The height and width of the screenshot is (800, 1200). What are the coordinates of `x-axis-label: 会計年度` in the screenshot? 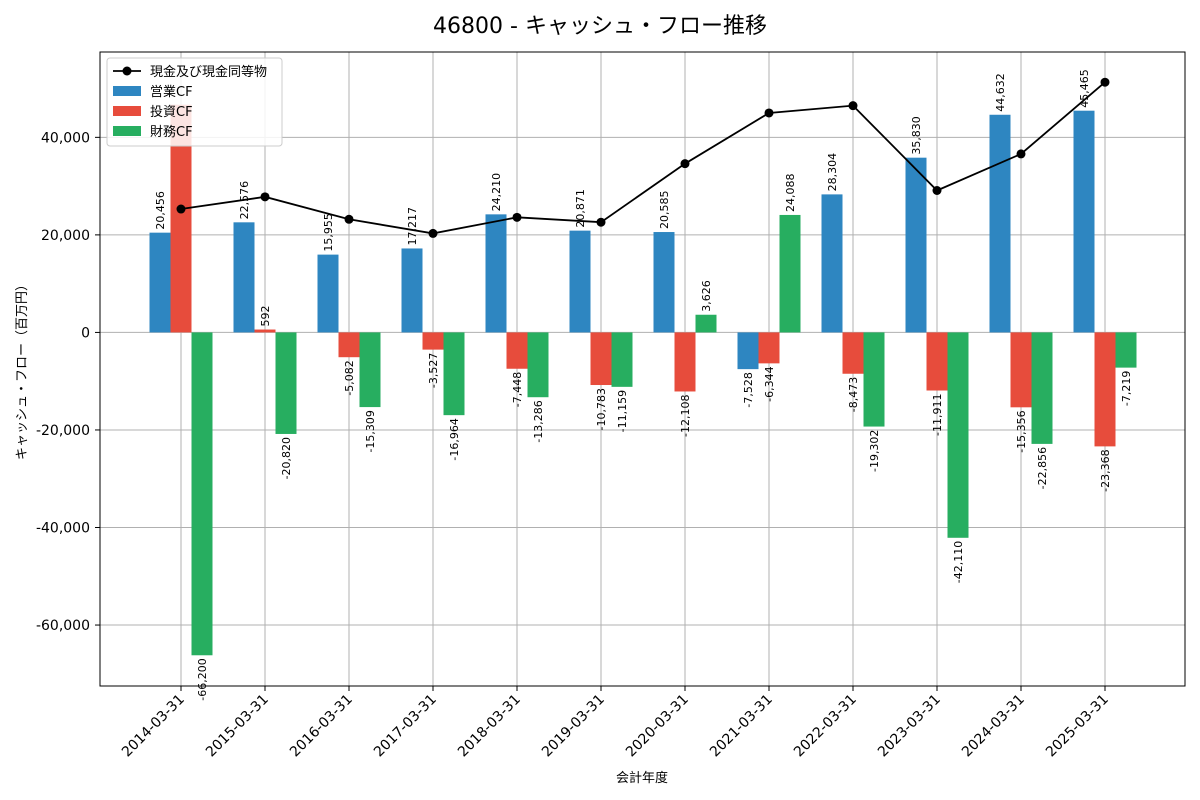 It's located at (642, 778).